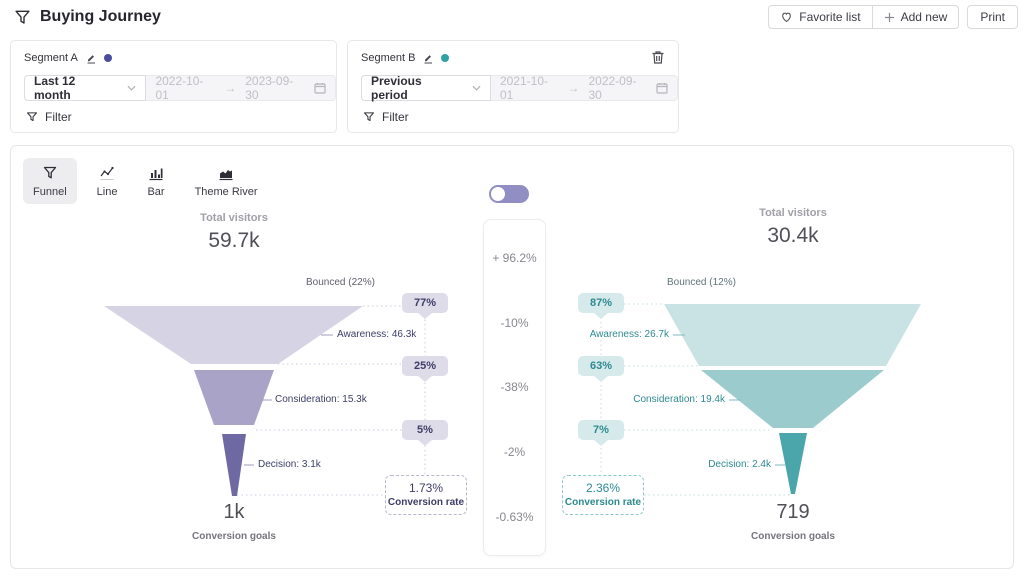 The width and height of the screenshot is (1024, 580). Describe the element at coordinates (289, 464) in the screenshot. I see `stage-label-decision: Decision: 3.1k` at that location.